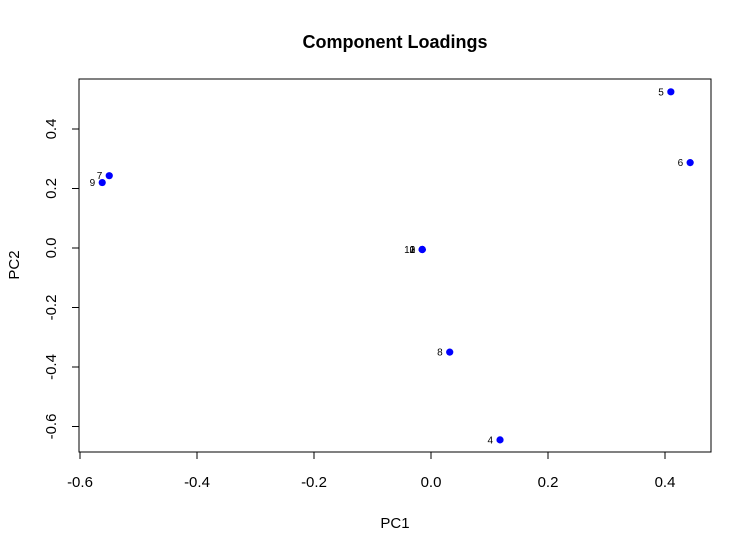 This screenshot has height=555, width=753. Describe the element at coordinates (51, 248) in the screenshot. I see `y-tick-label: 0.0` at that location.